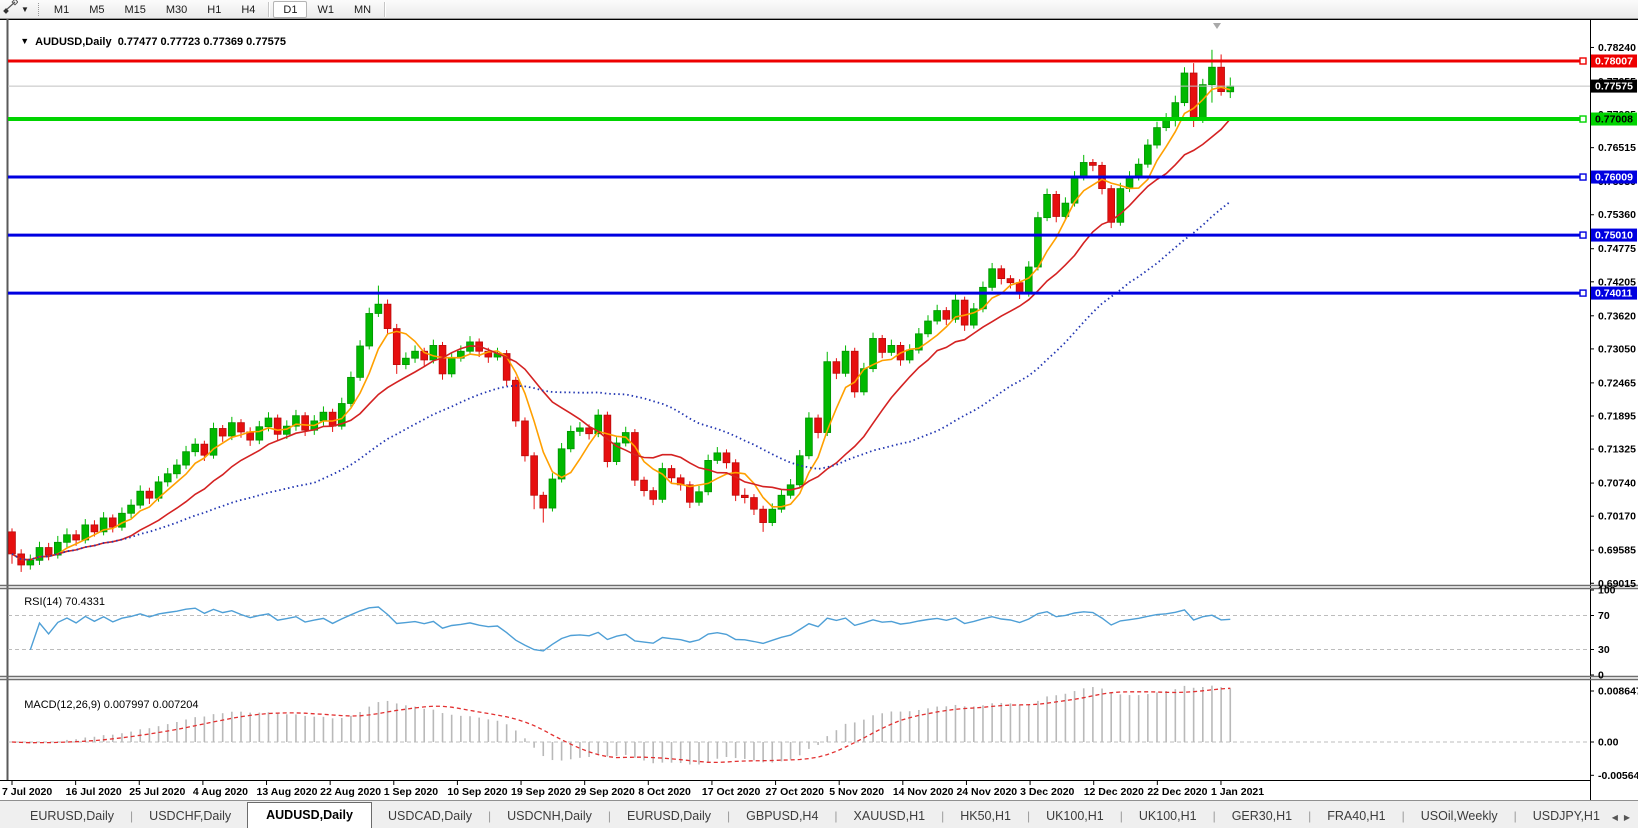  Describe the element at coordinates (630, 629) in the screenshot. I see `rsi-line` at that location.